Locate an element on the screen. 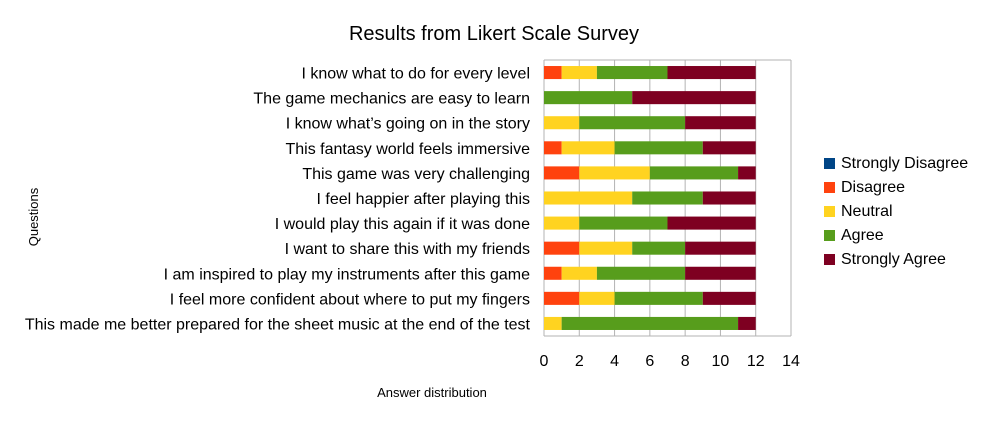 The image size is (995, 426). x-tick-label: 0 is located at coordinates (544, 361).